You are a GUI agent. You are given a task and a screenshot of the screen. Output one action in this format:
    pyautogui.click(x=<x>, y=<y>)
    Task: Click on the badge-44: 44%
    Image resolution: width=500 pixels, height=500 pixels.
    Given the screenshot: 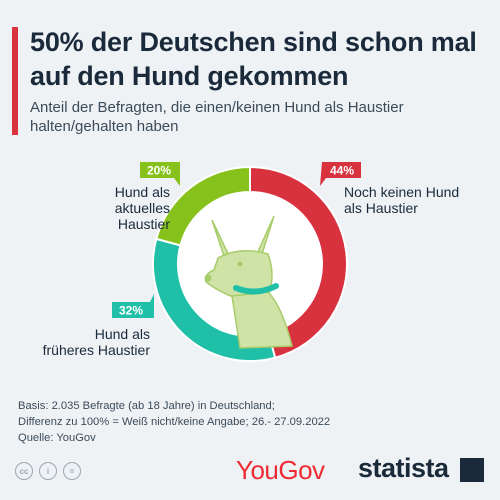 What is the action you would take?
    pyautogui.click(x=340, y=174)
    